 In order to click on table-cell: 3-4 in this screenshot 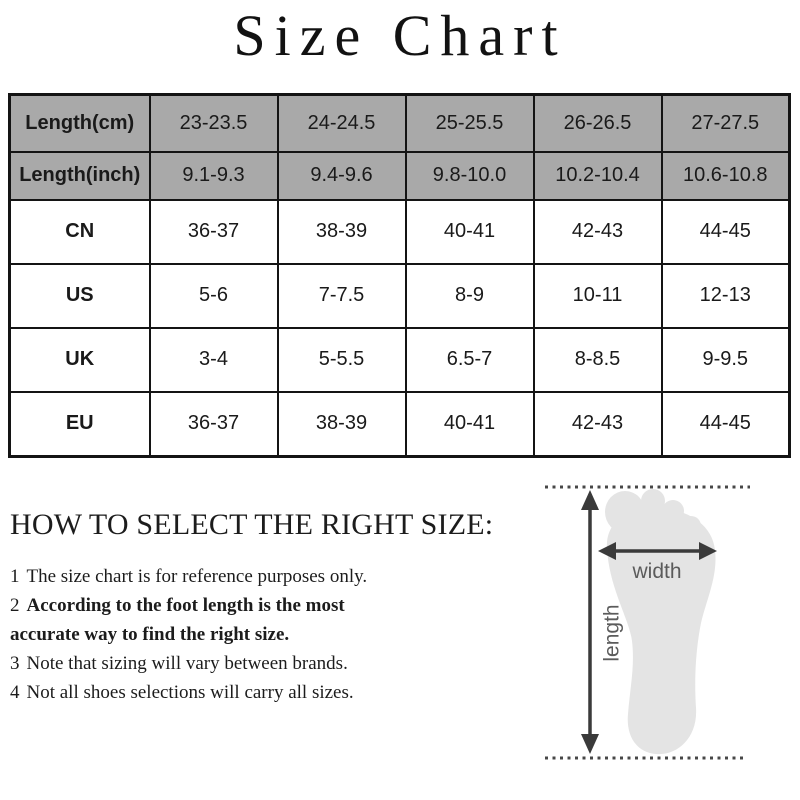, I will do `click(213, 359)`.